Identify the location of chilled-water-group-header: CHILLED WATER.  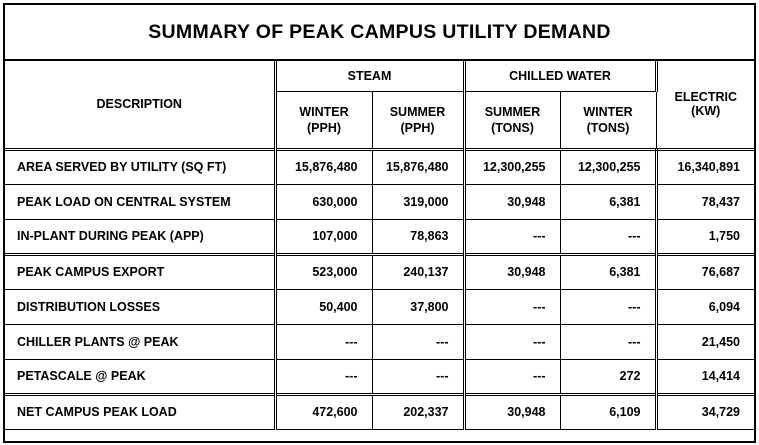
(560, 76).